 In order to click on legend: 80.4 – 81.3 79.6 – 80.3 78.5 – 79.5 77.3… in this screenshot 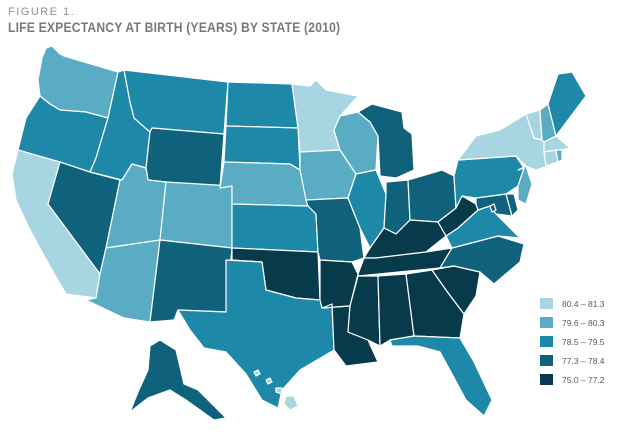, I will do `click(572, 345)`.